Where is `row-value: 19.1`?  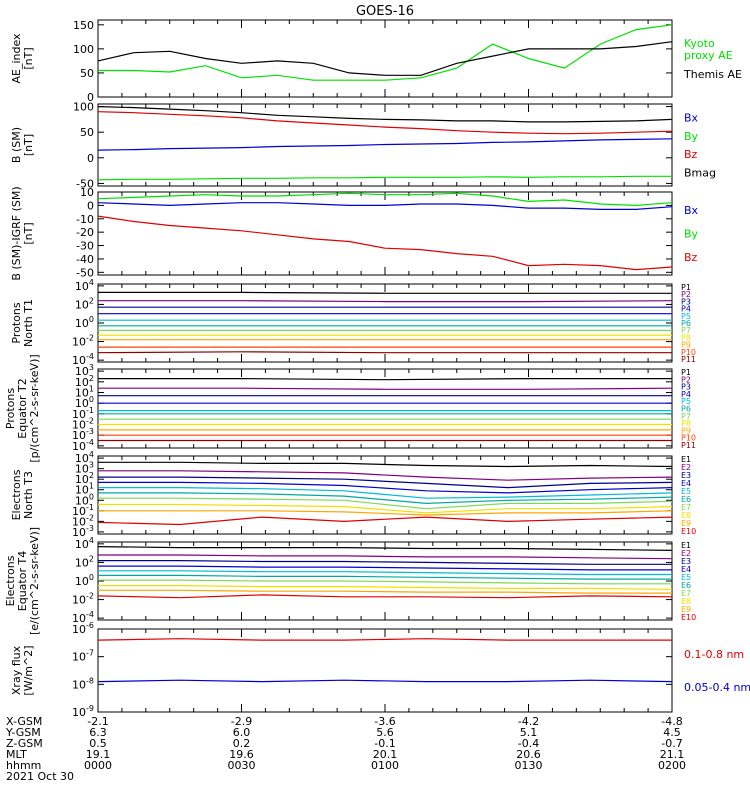 row-value: 19.1 is located at coordinates (98, 754).